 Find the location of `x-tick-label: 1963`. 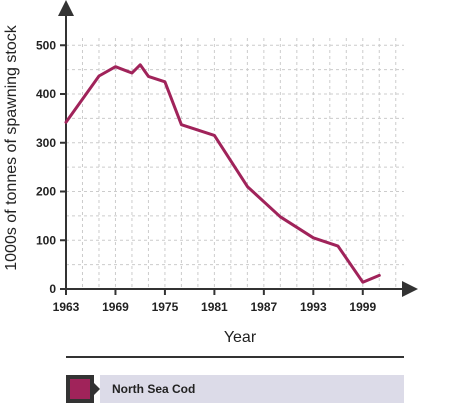

x-tick-label: 1963 is located at coordinates (66, 307).